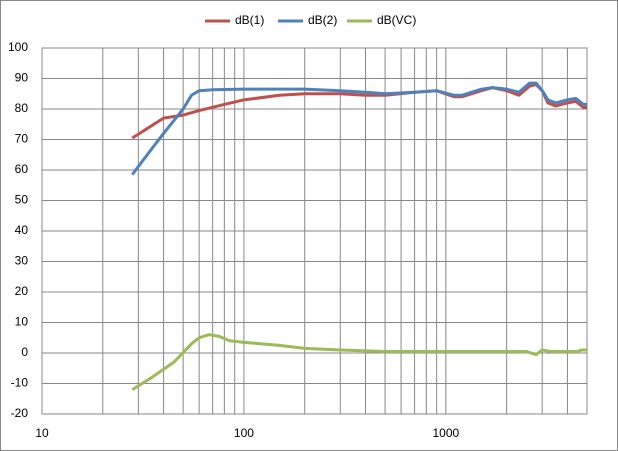 The height and width of the screenshot is (451, 618). Describe the element at coordinates (446, 433) in the screenshot. I see `x-tick-label: 1000` at that location.